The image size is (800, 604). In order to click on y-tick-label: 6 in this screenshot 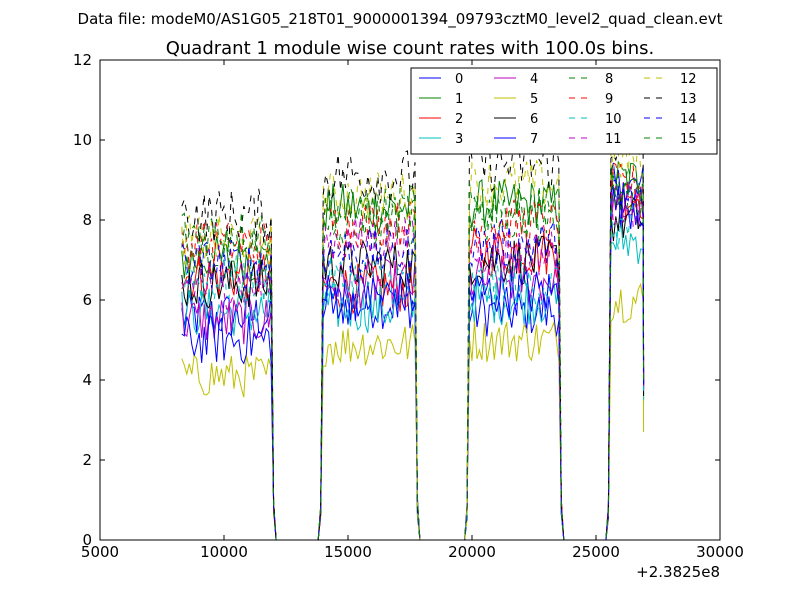, I will do `click(87, 300)`.